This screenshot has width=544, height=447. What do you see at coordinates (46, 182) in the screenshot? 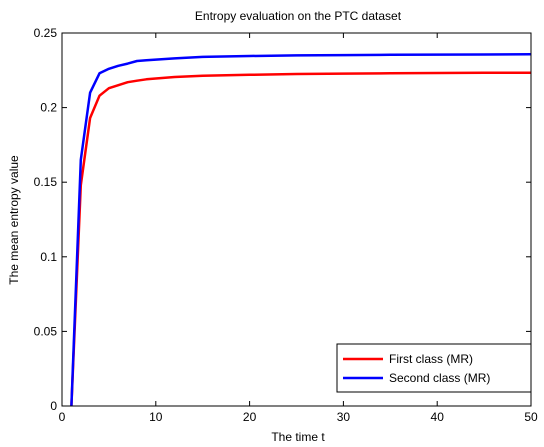
I see `y-tick-label: 0.15` at bounding box center [46, 182].